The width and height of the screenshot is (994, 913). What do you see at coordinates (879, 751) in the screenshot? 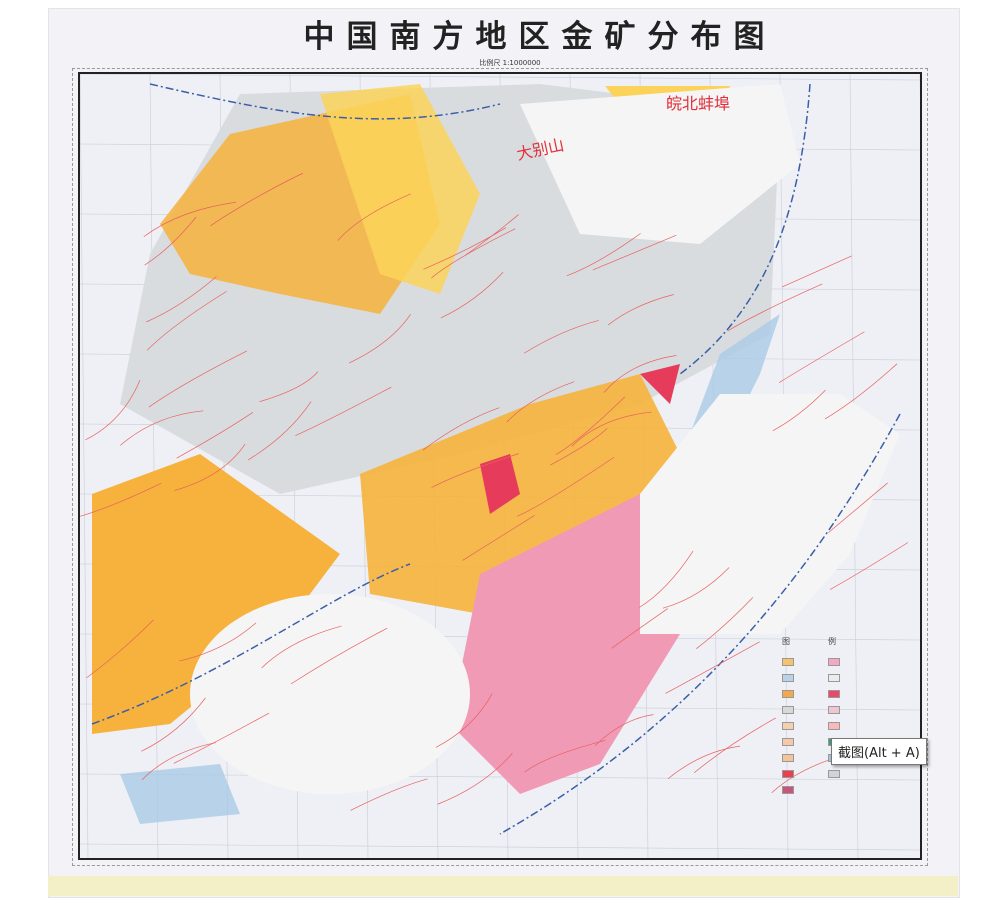
I see `screenshot-tooltip: 截图(Alt + A)` at bounding box center [879, 751].